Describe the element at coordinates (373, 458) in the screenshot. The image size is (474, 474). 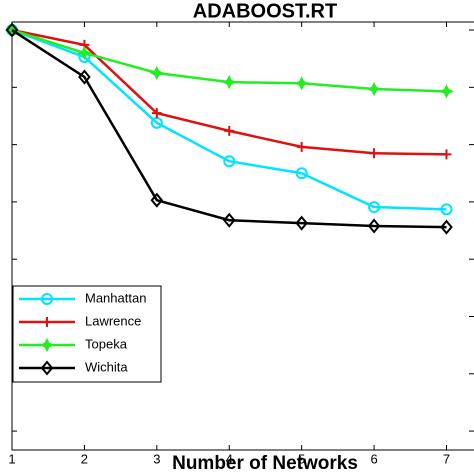
I see `x-tick-label: 6` at that location.